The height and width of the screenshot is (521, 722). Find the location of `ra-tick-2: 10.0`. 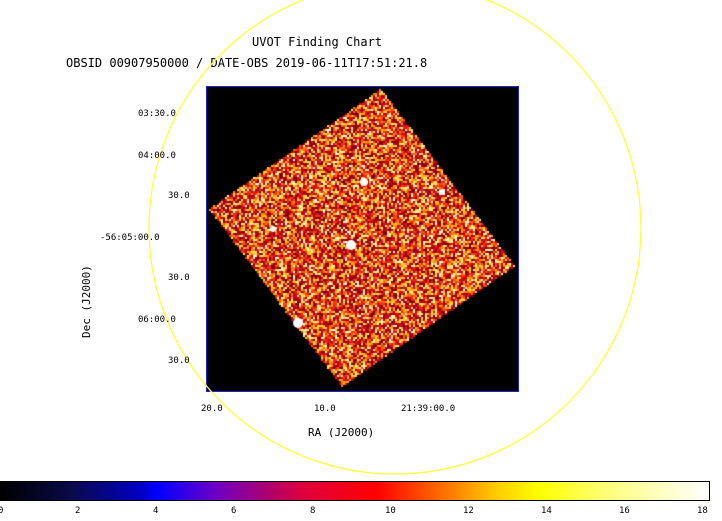

ra-tick-2: 10.0 is located at coordinates (325, 409).